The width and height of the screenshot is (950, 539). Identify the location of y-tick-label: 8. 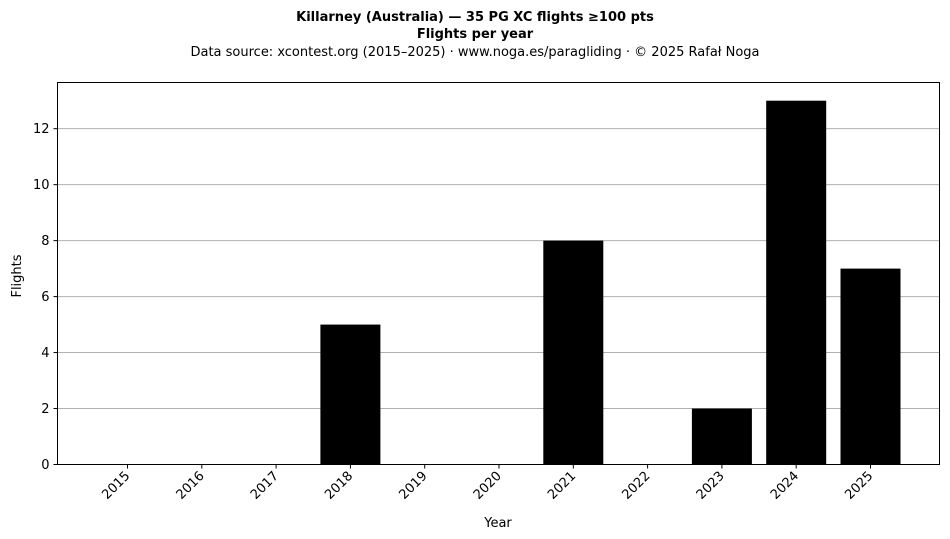
(45, 241).